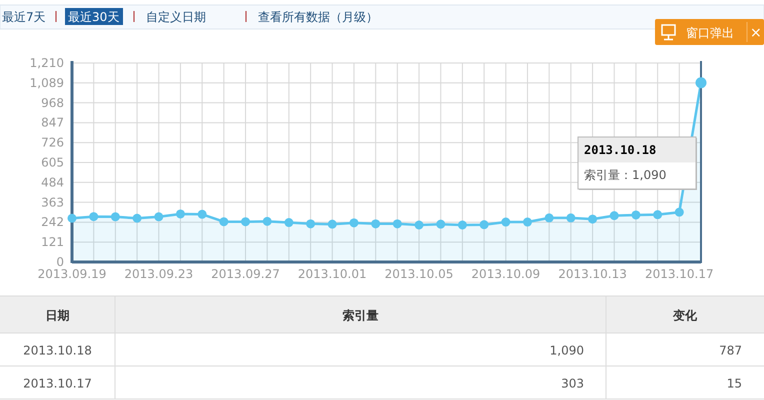  I want to click on x-tick-label: 2013.09.23, so click(159, 274).